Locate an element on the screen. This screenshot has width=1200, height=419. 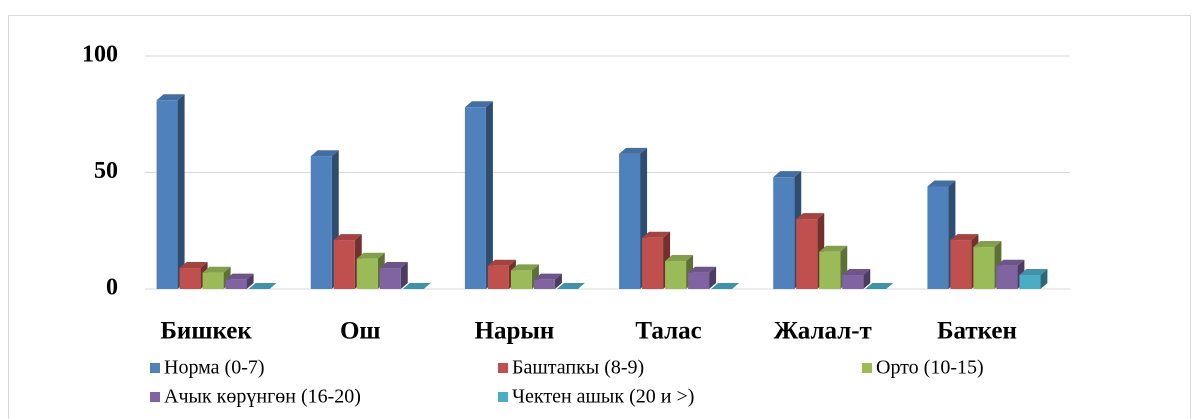
legend-label: Чектен ашык (20 и >) is located at coordinates (603, 397).